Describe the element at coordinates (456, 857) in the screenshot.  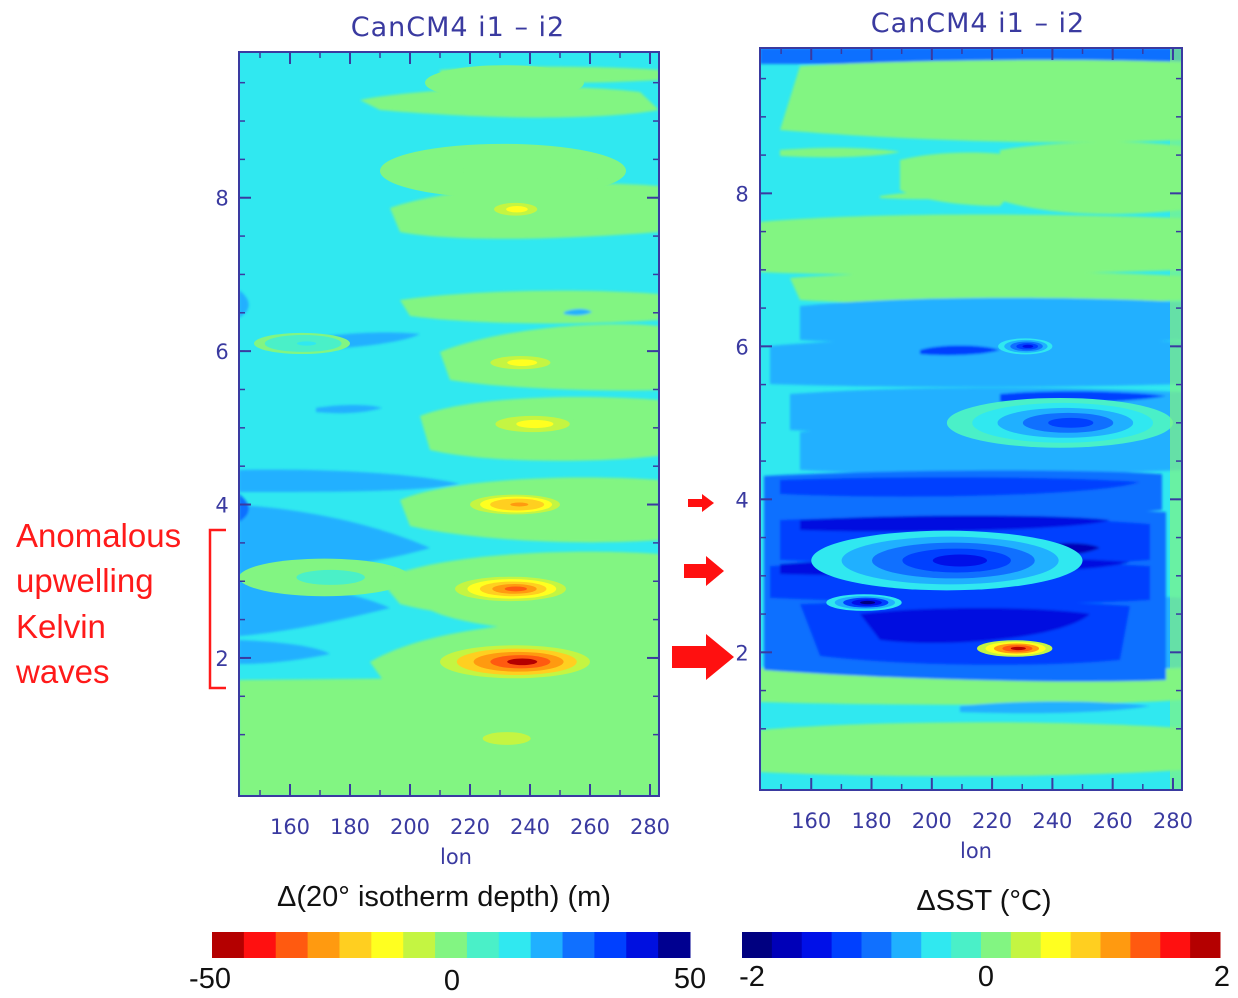
I see `left-x-axis-label: lon` at that location.